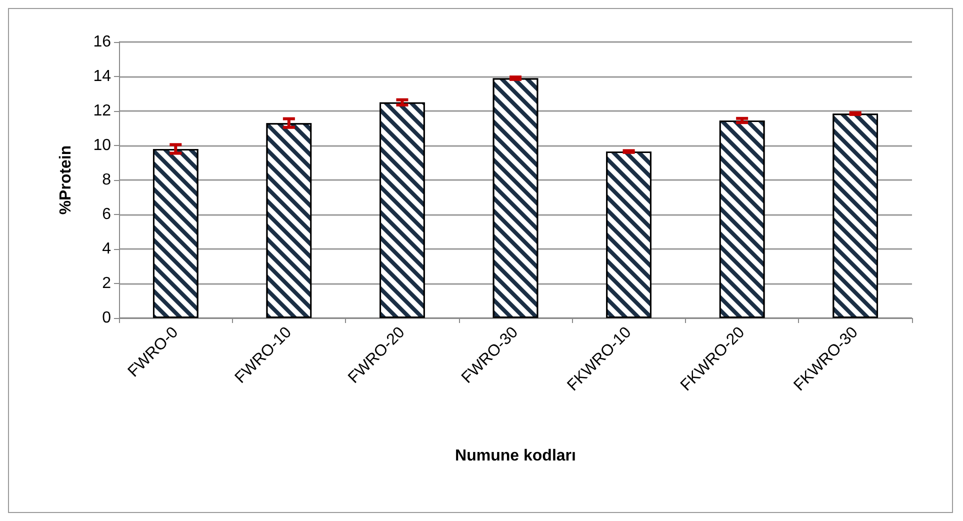 The image size is (963, 521). I want to click on y-tick-label: 10, so click(102, 145).